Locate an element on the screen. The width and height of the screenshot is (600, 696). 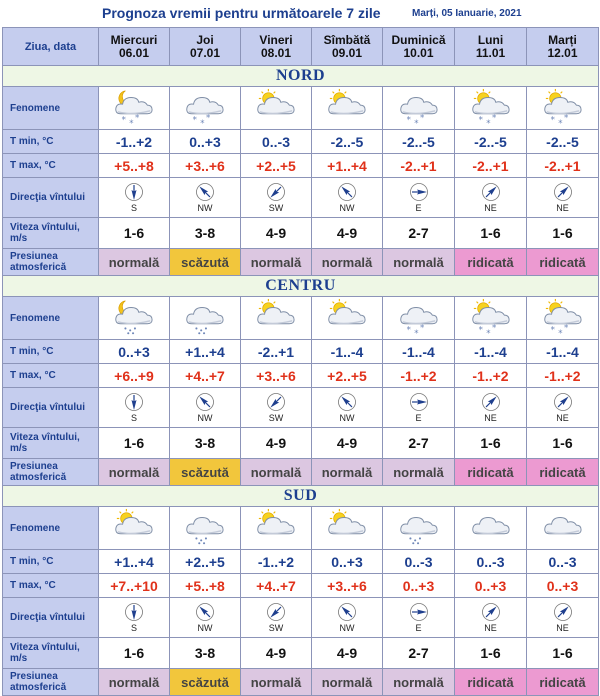
forecast-date: Marți, 05 Ianuarie, 2021 is located at coordinates (467, 13).